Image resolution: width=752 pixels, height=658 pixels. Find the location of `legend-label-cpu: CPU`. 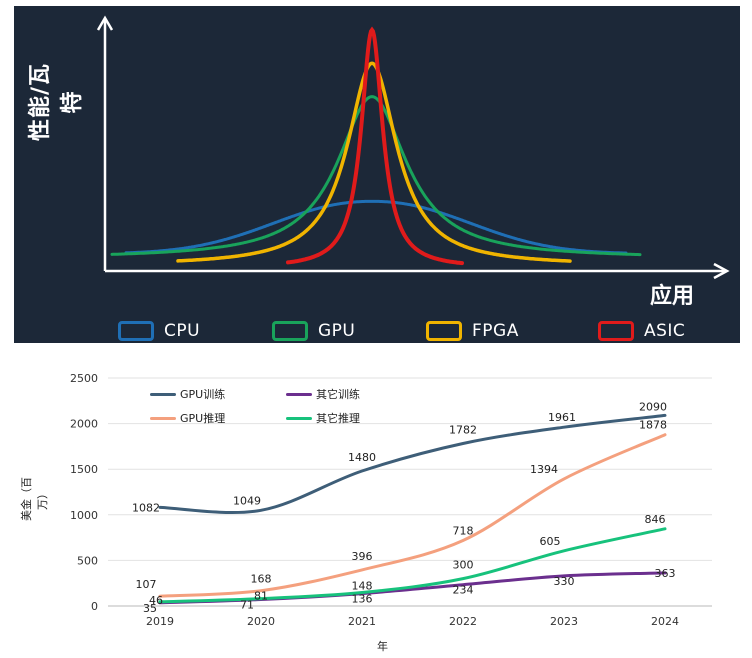

legend-label-cpu: CPU is located at coordinates (182, 331).